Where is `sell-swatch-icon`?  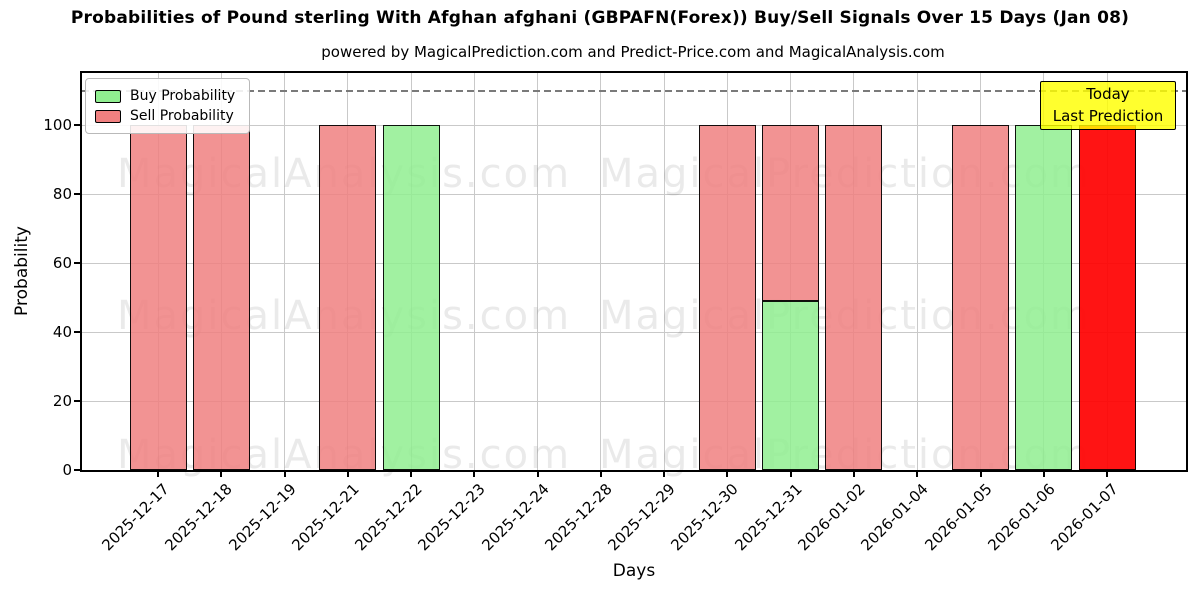 sell-swatch-icon is located at coordinates (108, 116).